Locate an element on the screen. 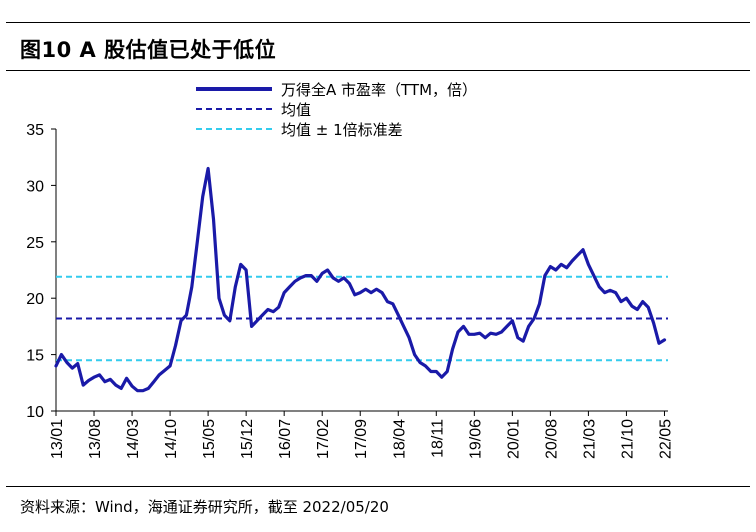 Image resolution: width=756 pixels, height=532 pixels. source-note: 资料来源：Wind，海通证券研究所，截至 2022/05/20 is located at coordinates (204, 507).